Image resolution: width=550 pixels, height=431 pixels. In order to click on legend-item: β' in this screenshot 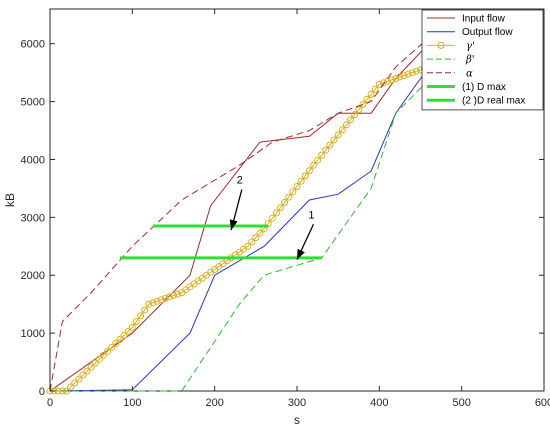, I will do `click(451, 60)`.